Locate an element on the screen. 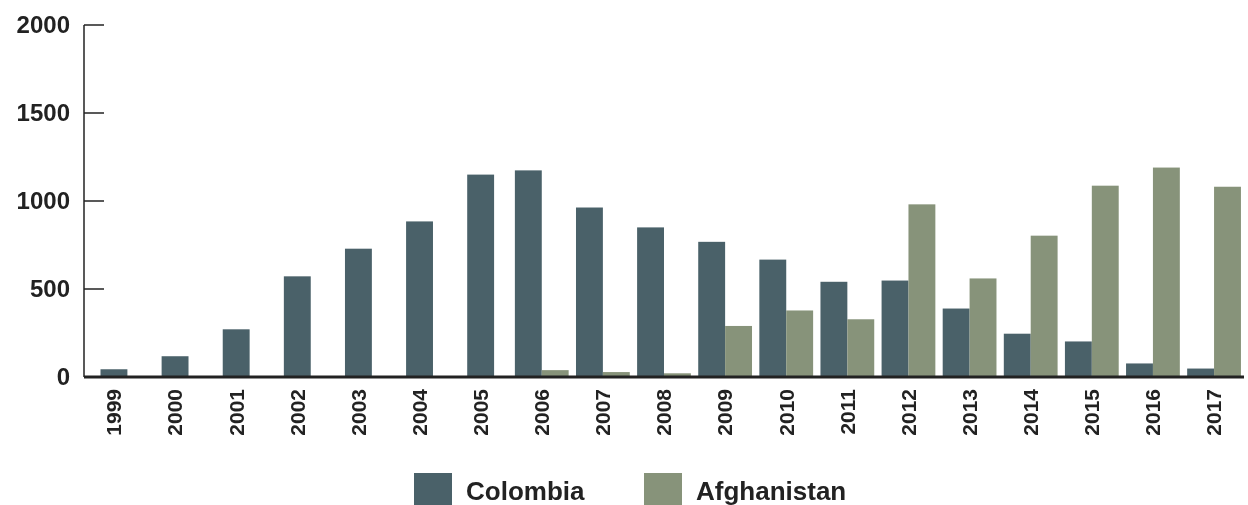 This screenshot has height=505, width=1248. y-tick-label: 1500 is located at coordinates (43, 113).